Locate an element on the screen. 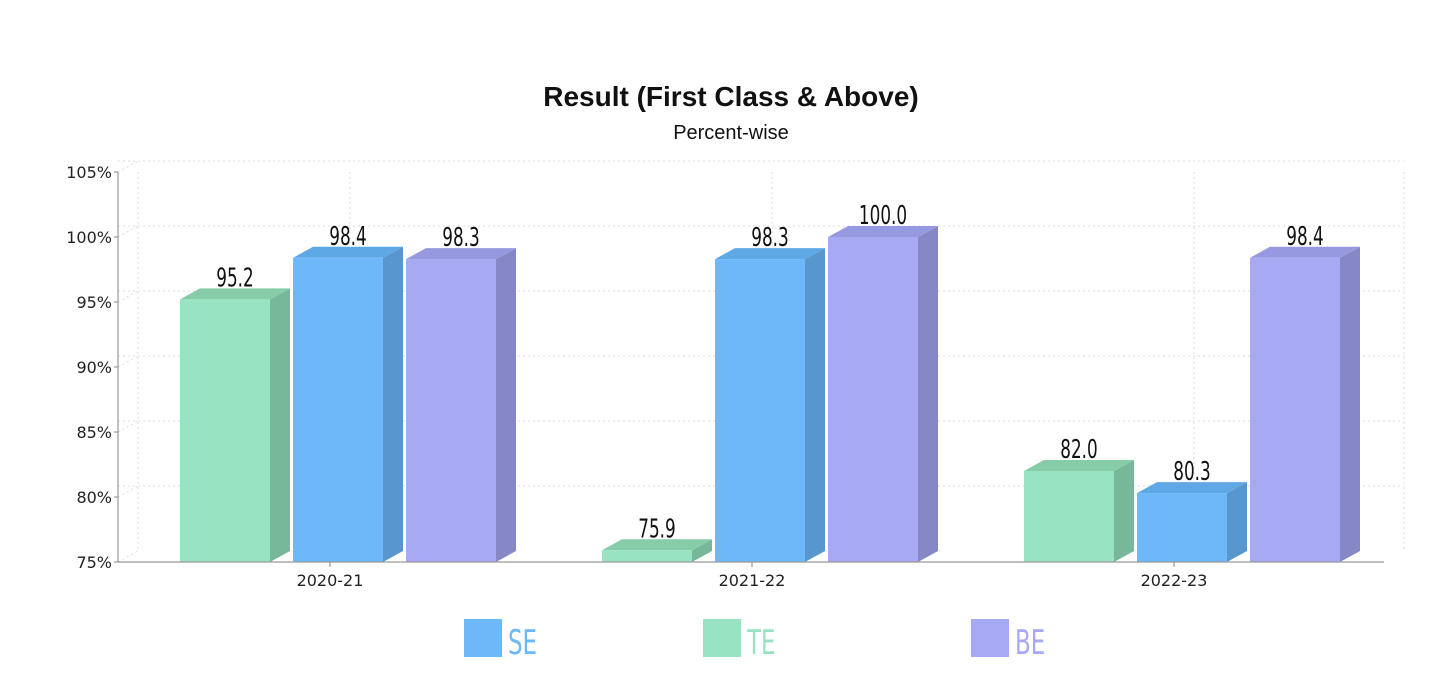 This screenshot has width=1432, height=676. y-tick-label: 90% is located at coordinates (94, 367).